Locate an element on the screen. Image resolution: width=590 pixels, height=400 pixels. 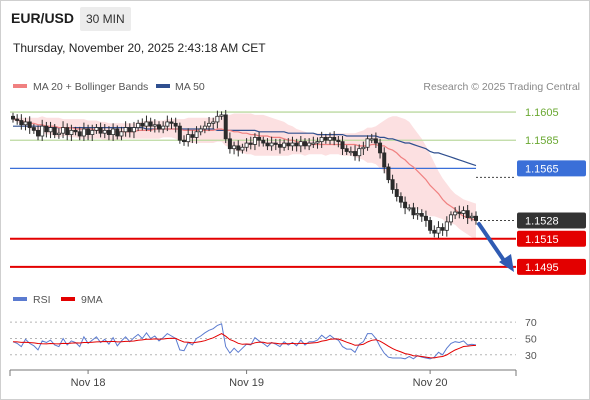
ma50-line is located at coordinates (245, 146).